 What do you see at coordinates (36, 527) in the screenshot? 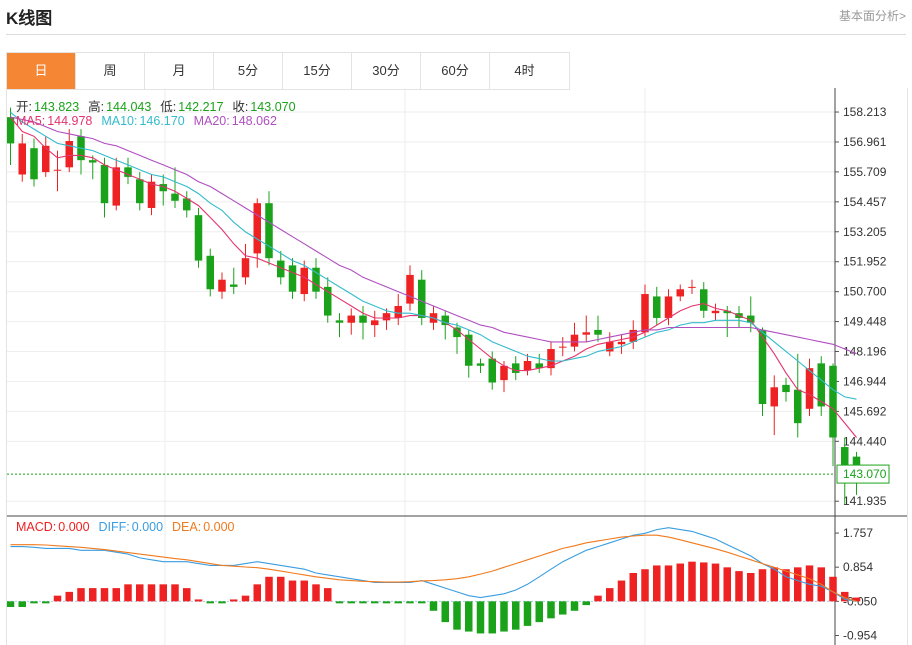
I see `macd-label: MACD:` at bounding box center [36, 527].